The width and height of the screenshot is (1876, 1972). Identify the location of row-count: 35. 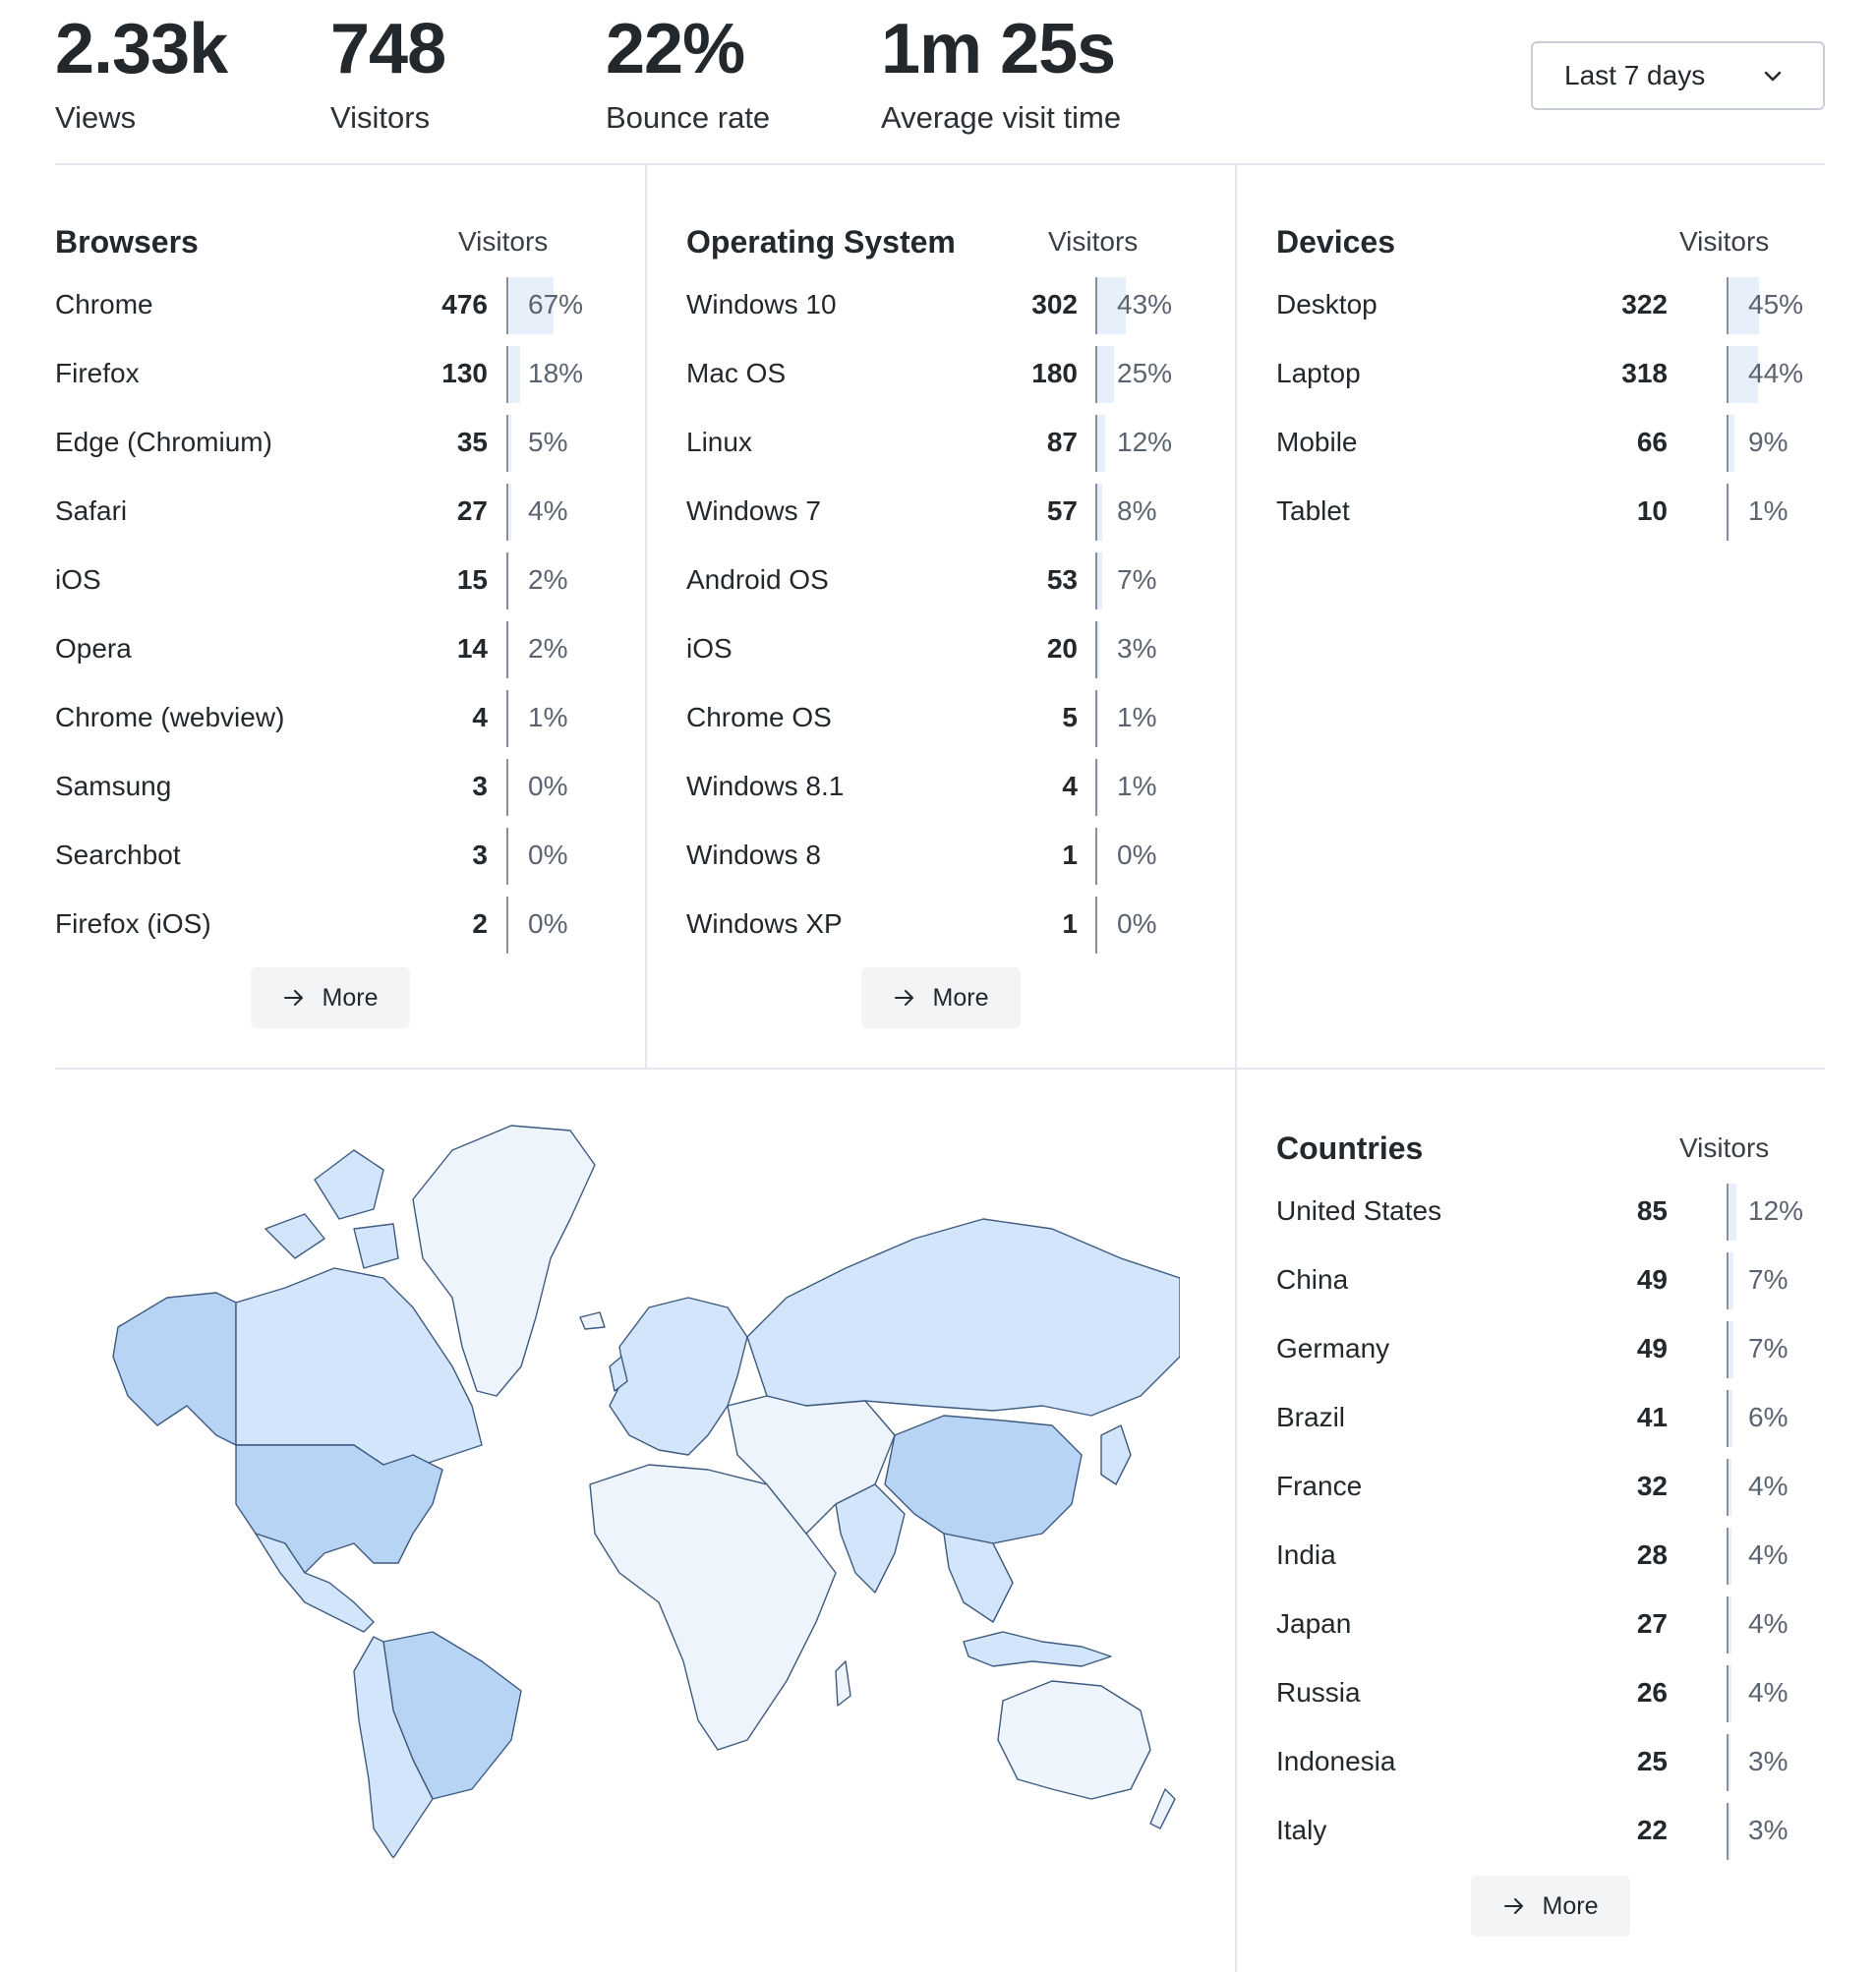
(472, 442).